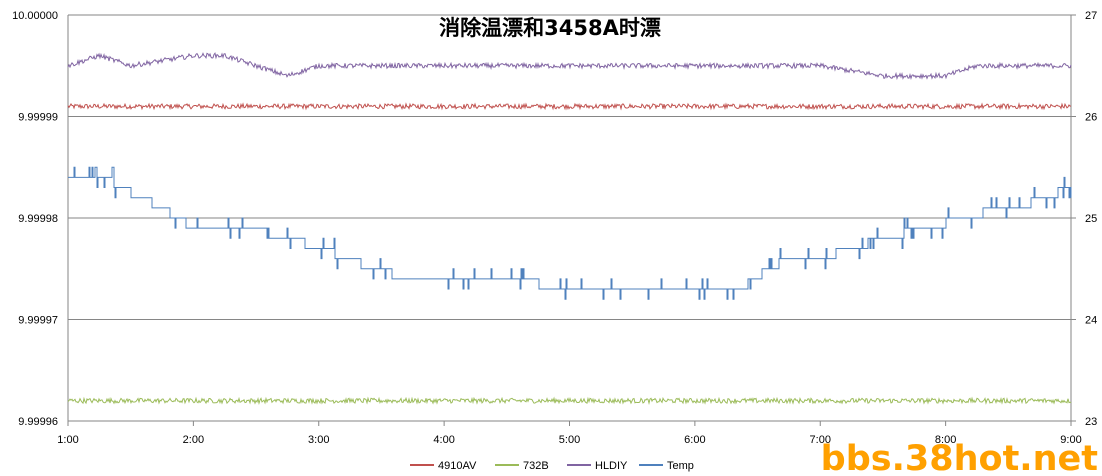 This screenshot has height=476, width=1102. I want to click on series-4910av-group, so click(569, 106).